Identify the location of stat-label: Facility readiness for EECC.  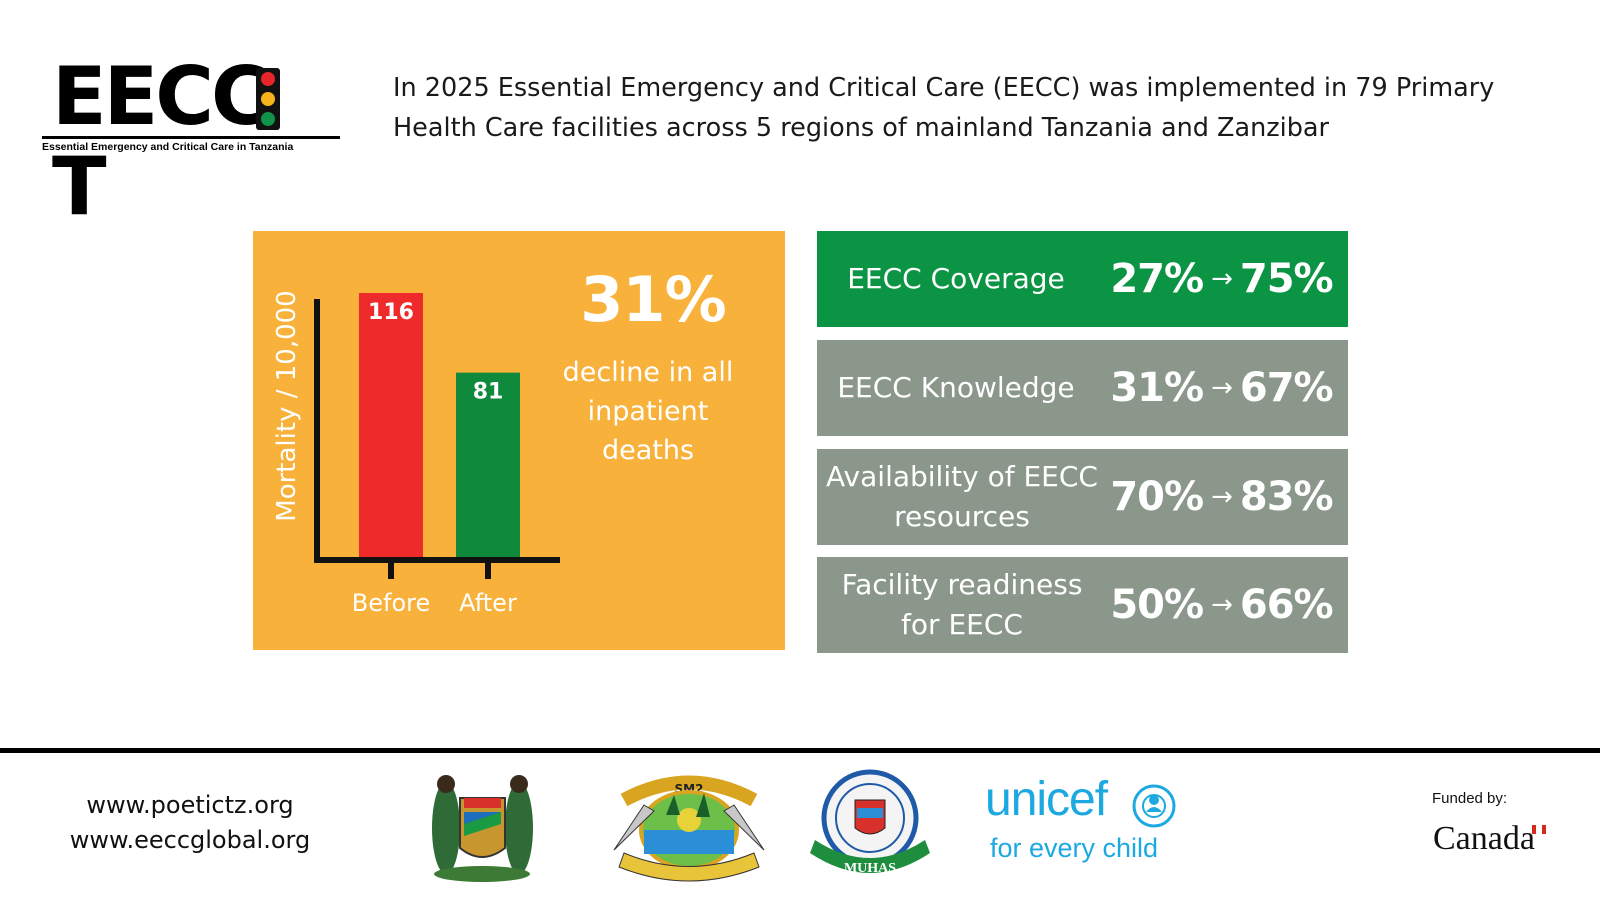
(962, 604).